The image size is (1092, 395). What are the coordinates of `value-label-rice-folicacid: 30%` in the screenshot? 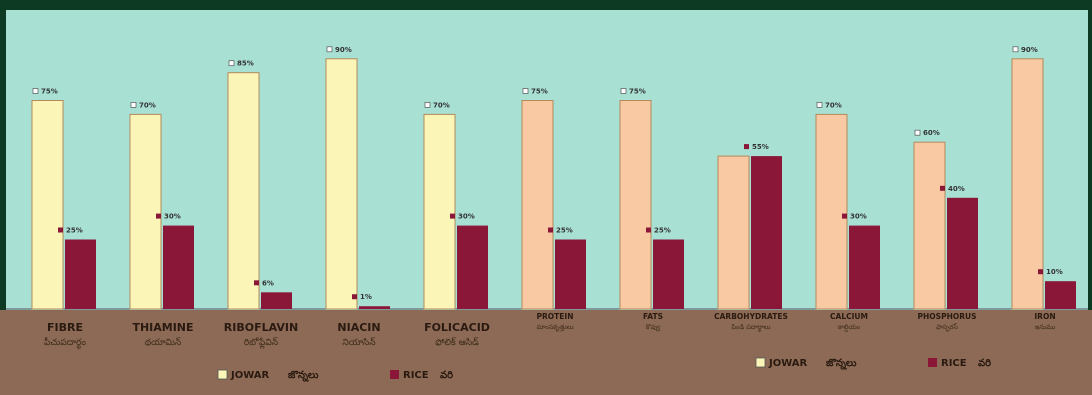 It's located at (466, 217).